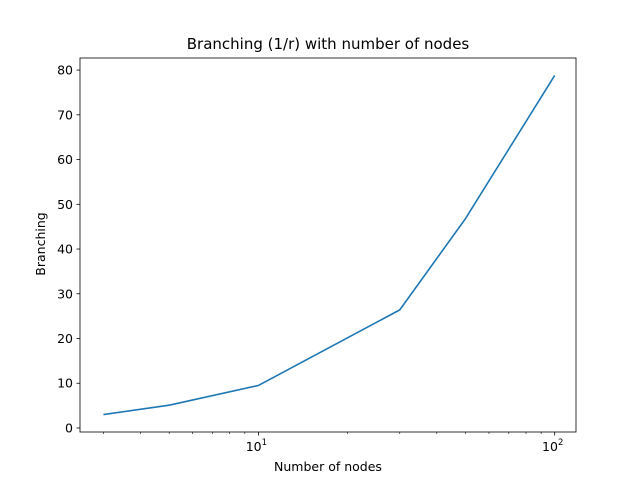  Describe the element at coordinates (552, 446) in the screenshot. I see `x-tick-label: 10²` at that location.